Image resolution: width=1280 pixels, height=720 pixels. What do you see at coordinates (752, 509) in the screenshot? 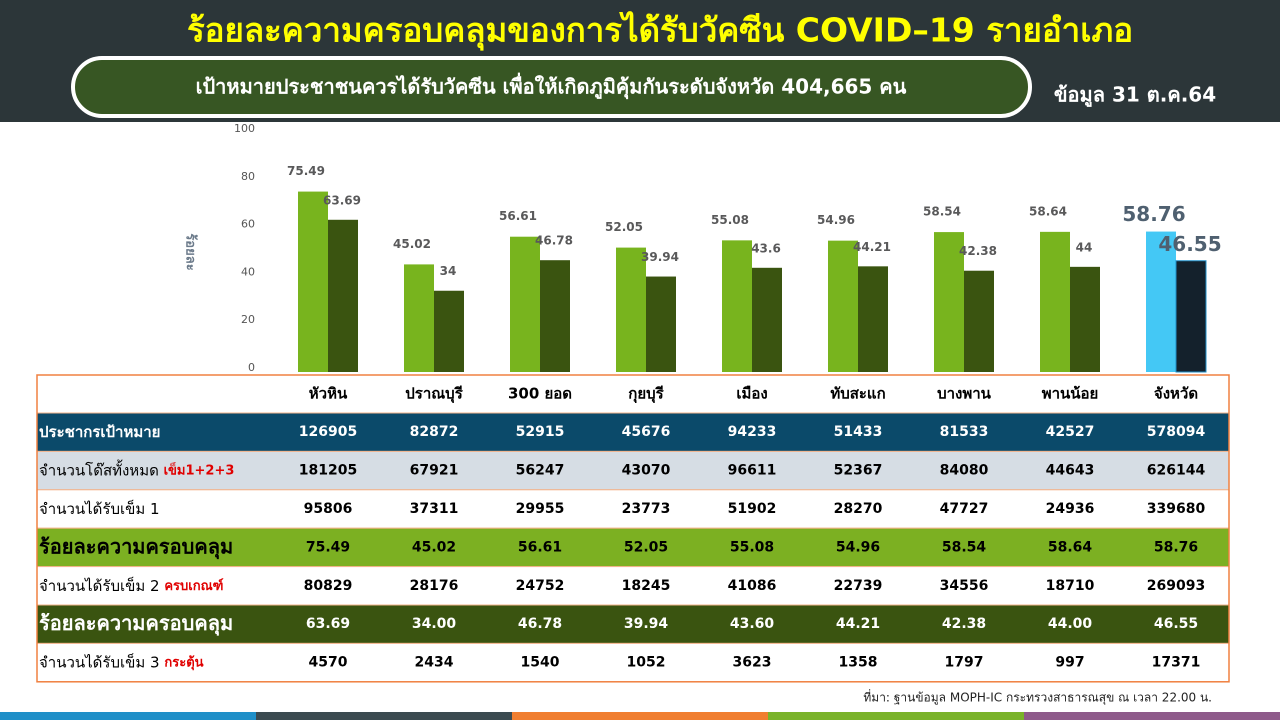
I see `table-cell: 51902` at bounding box center [752, 509].